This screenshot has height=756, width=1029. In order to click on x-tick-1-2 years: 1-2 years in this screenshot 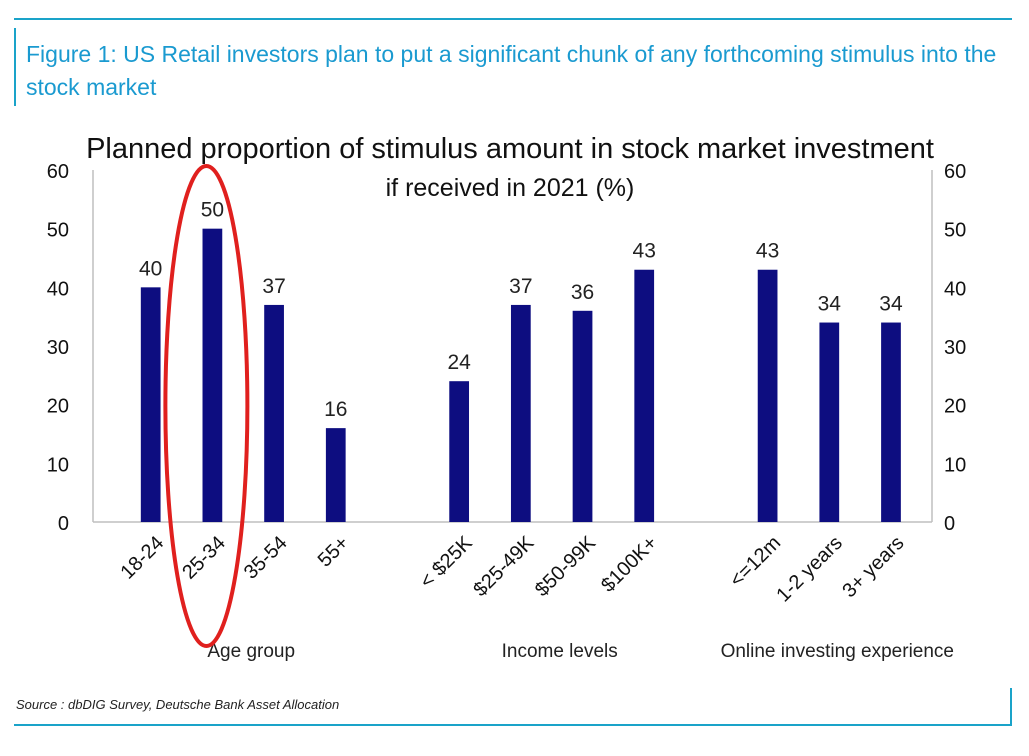, I will do `click(809, 569)`.